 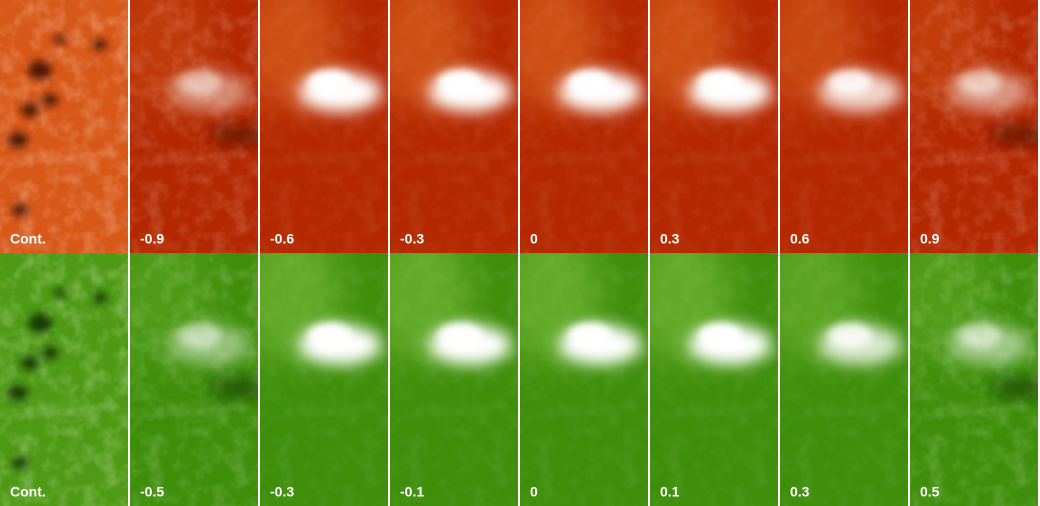 What do you see at coordinates (412, 492) in the screenshot?
I see `panel-label: -0.1` at bounding box center [412, 492].